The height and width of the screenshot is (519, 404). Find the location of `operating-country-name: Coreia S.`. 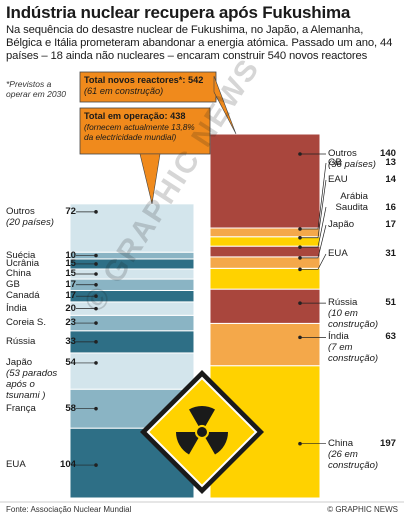

operating-country-name: Coreia S. is located at coordinates (26, 323).